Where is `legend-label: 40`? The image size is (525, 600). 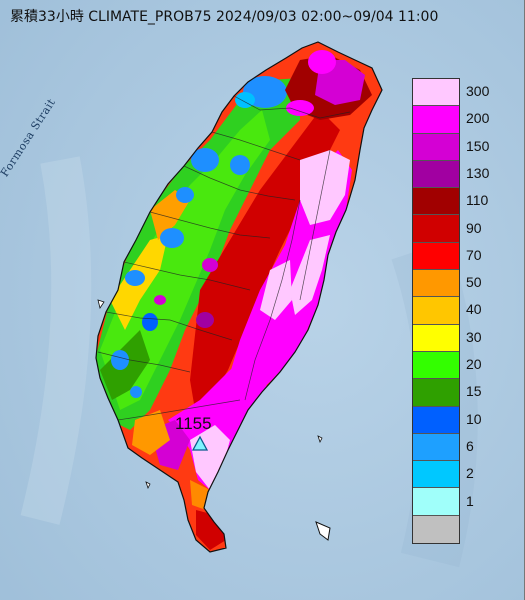 legend-label: 40 is located at coordinates (474, 309).